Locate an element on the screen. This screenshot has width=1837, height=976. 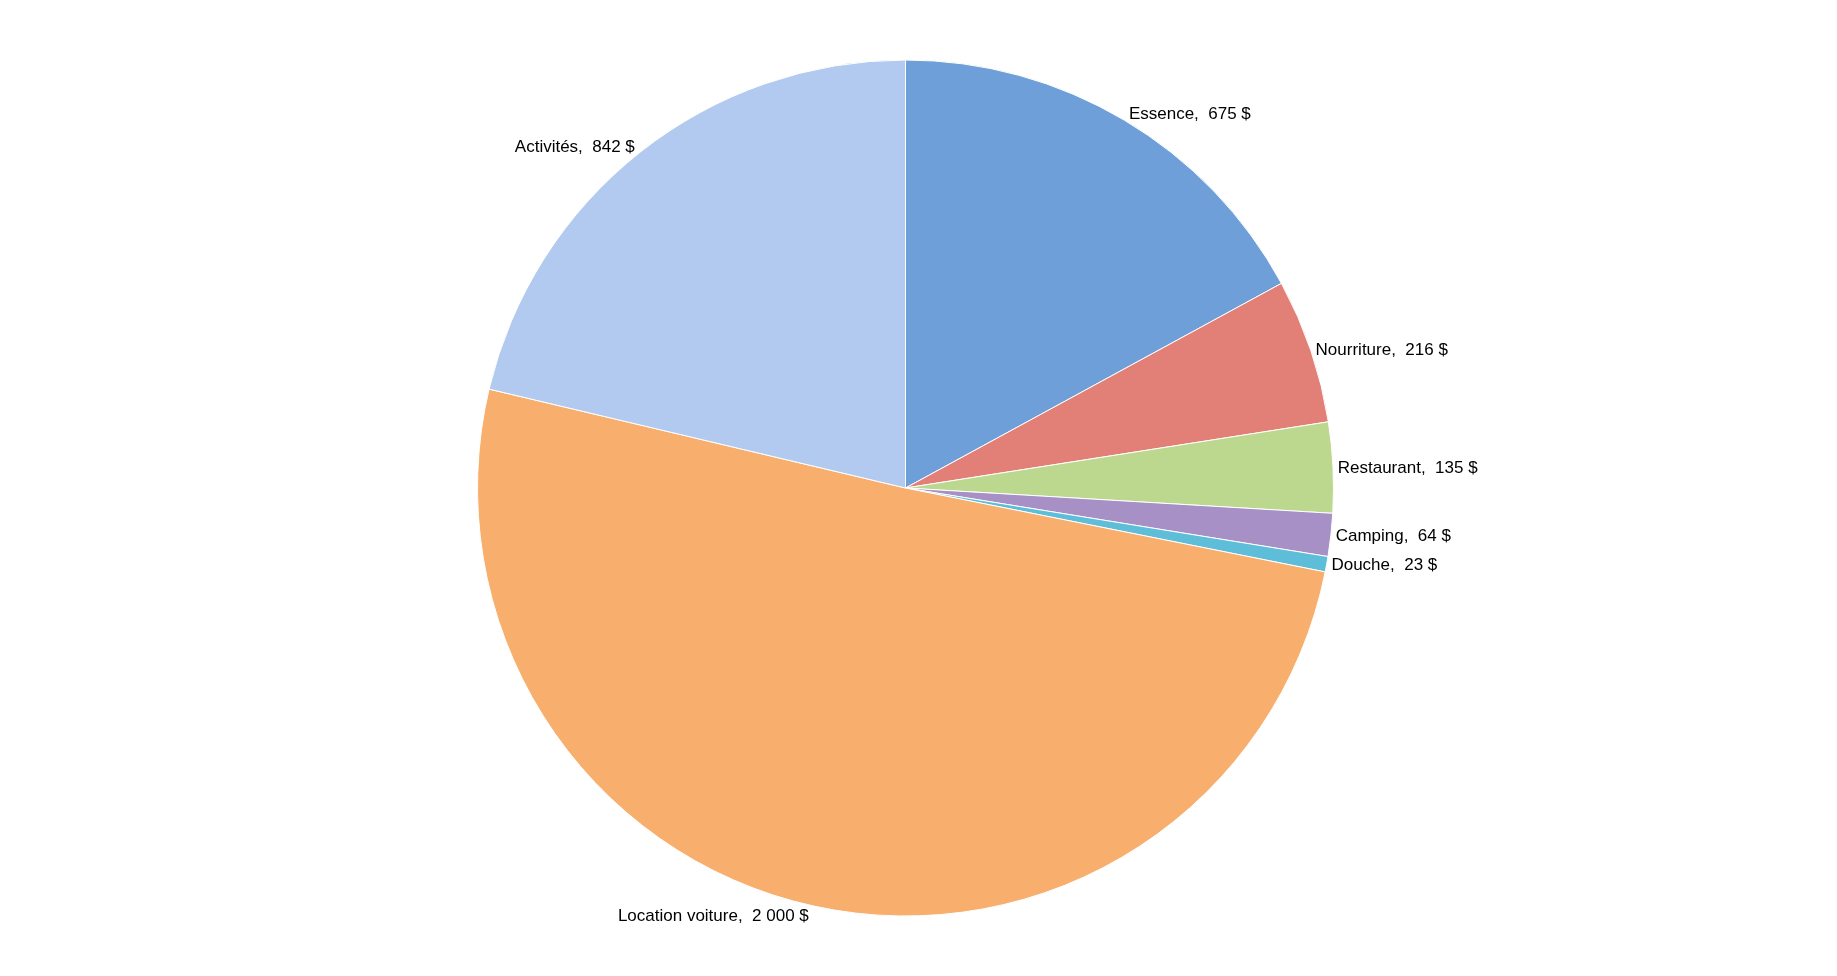
slice-label: Location voiture, 2 000 $ is located at coordinates (713, 915).